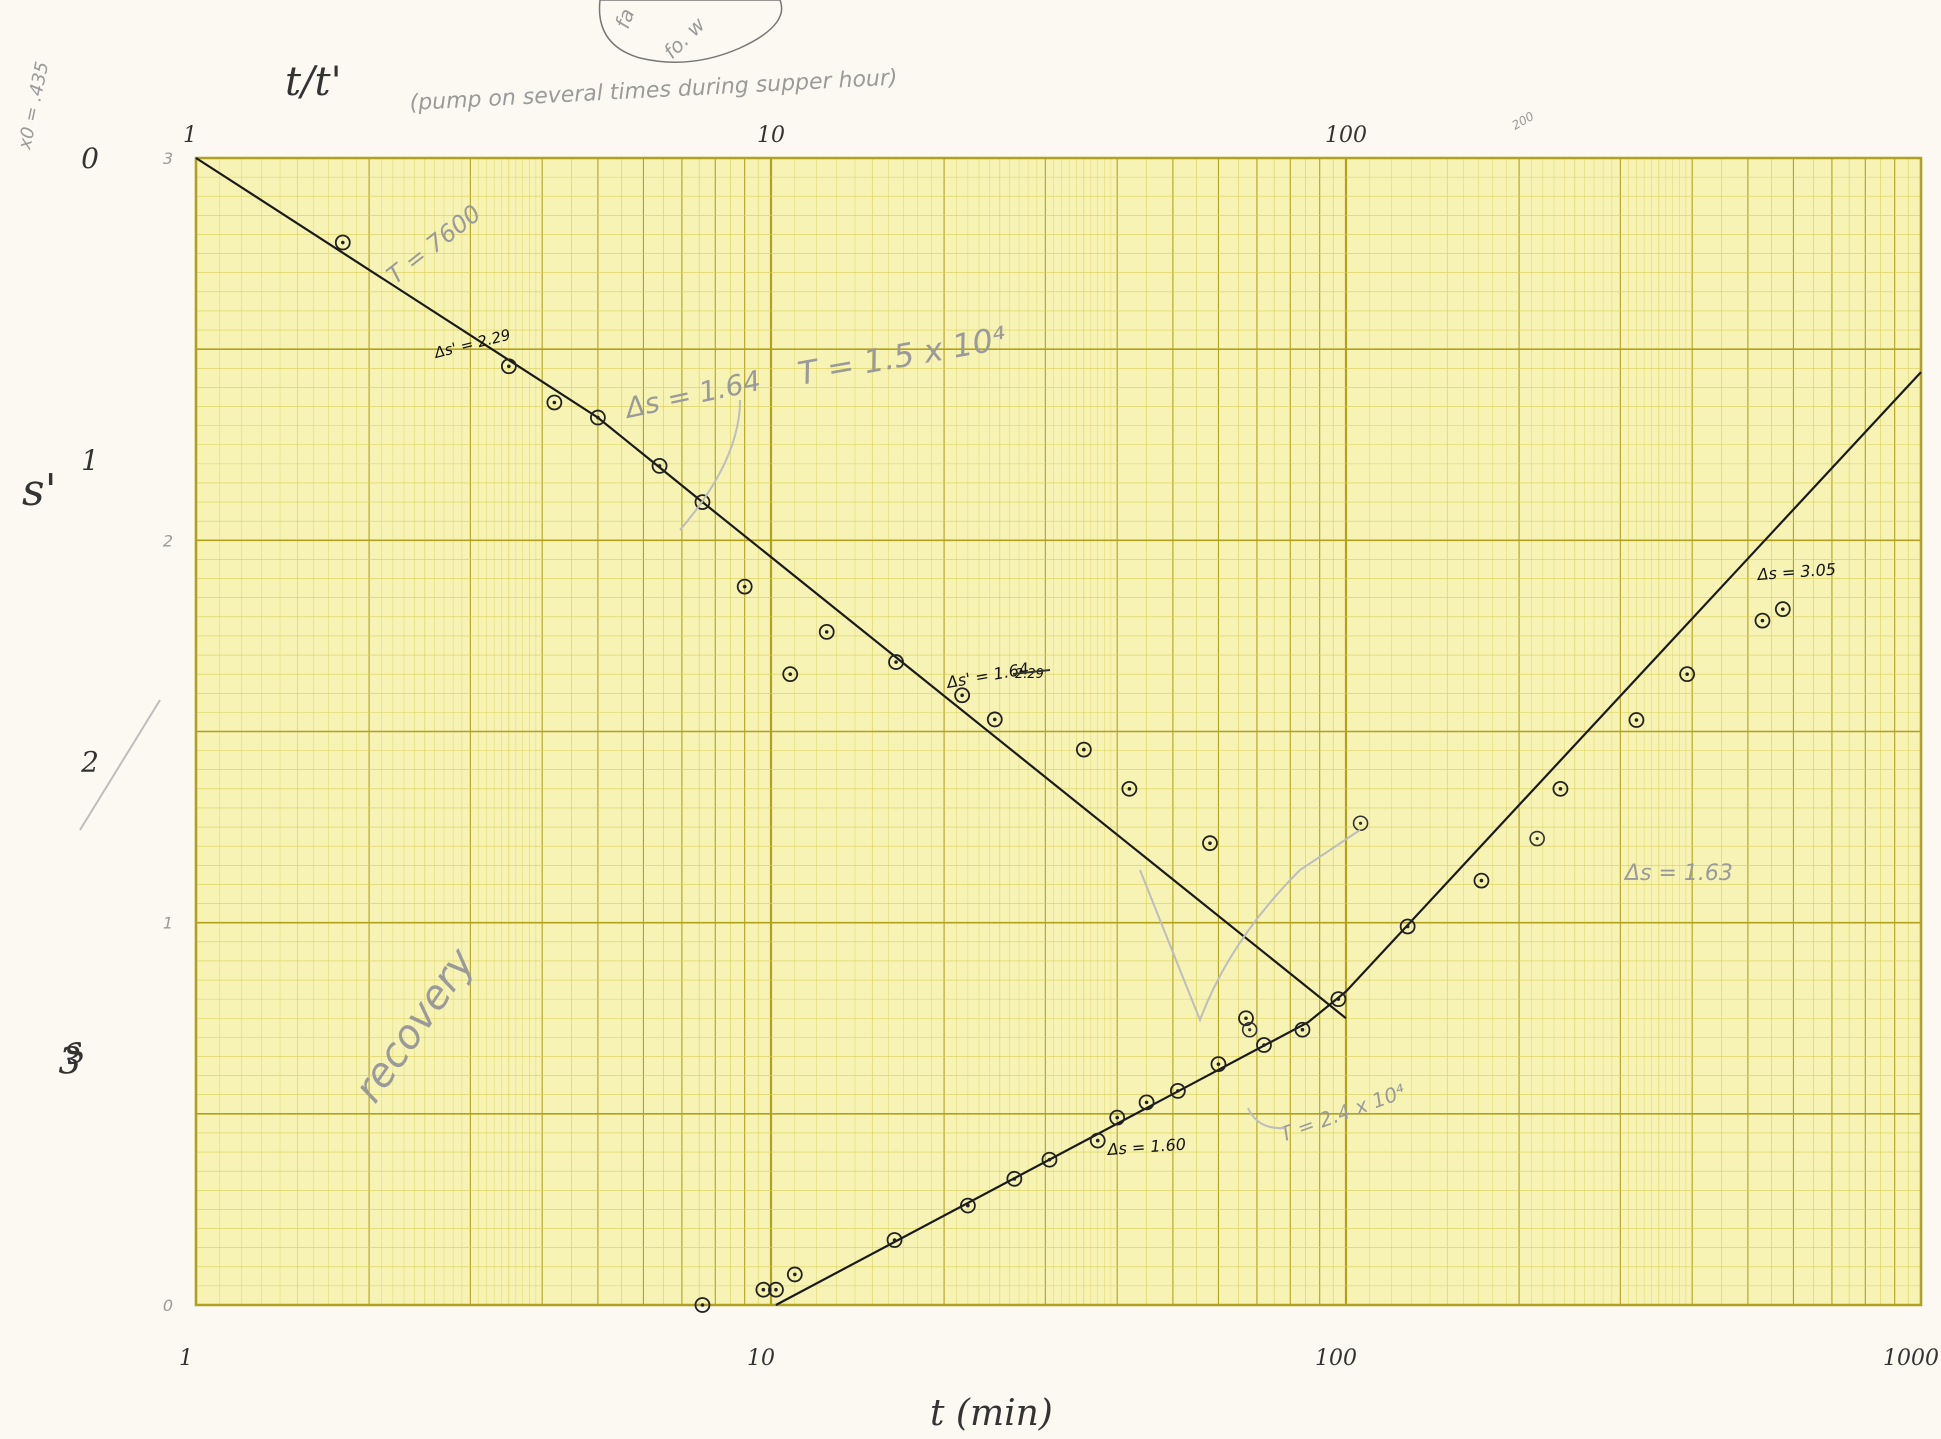  I want to click on struck-value: 2.29, so click(1029, 674).